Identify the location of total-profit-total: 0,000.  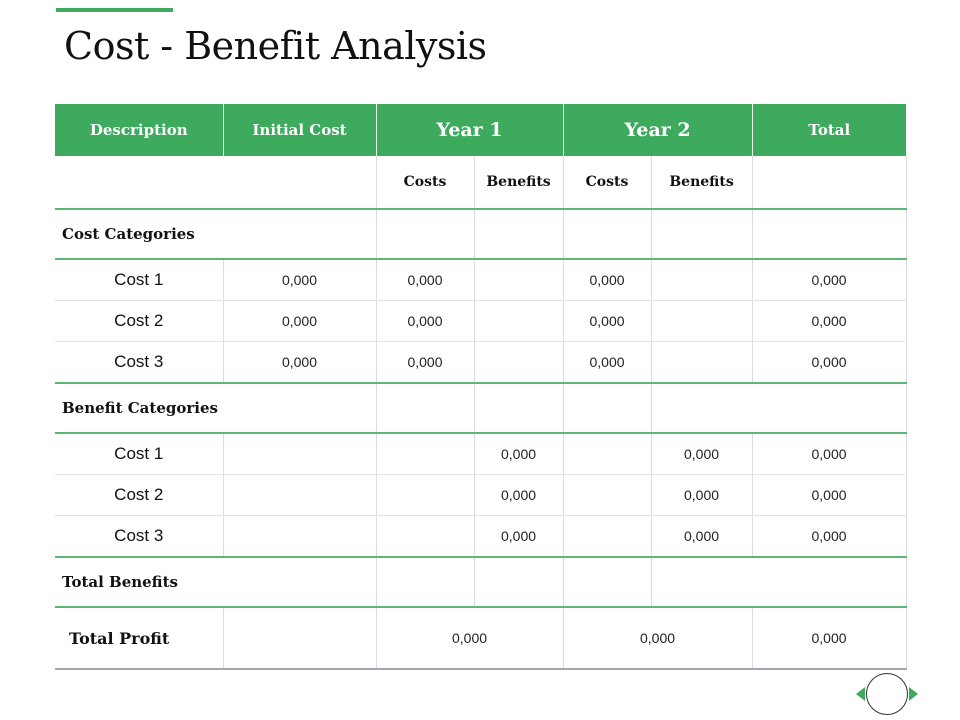
(829, 638).